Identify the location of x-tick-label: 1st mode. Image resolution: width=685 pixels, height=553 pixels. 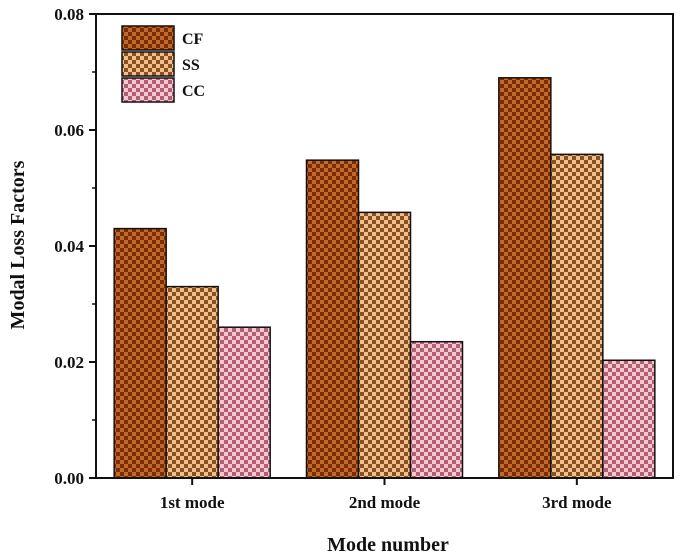
(192, 502).